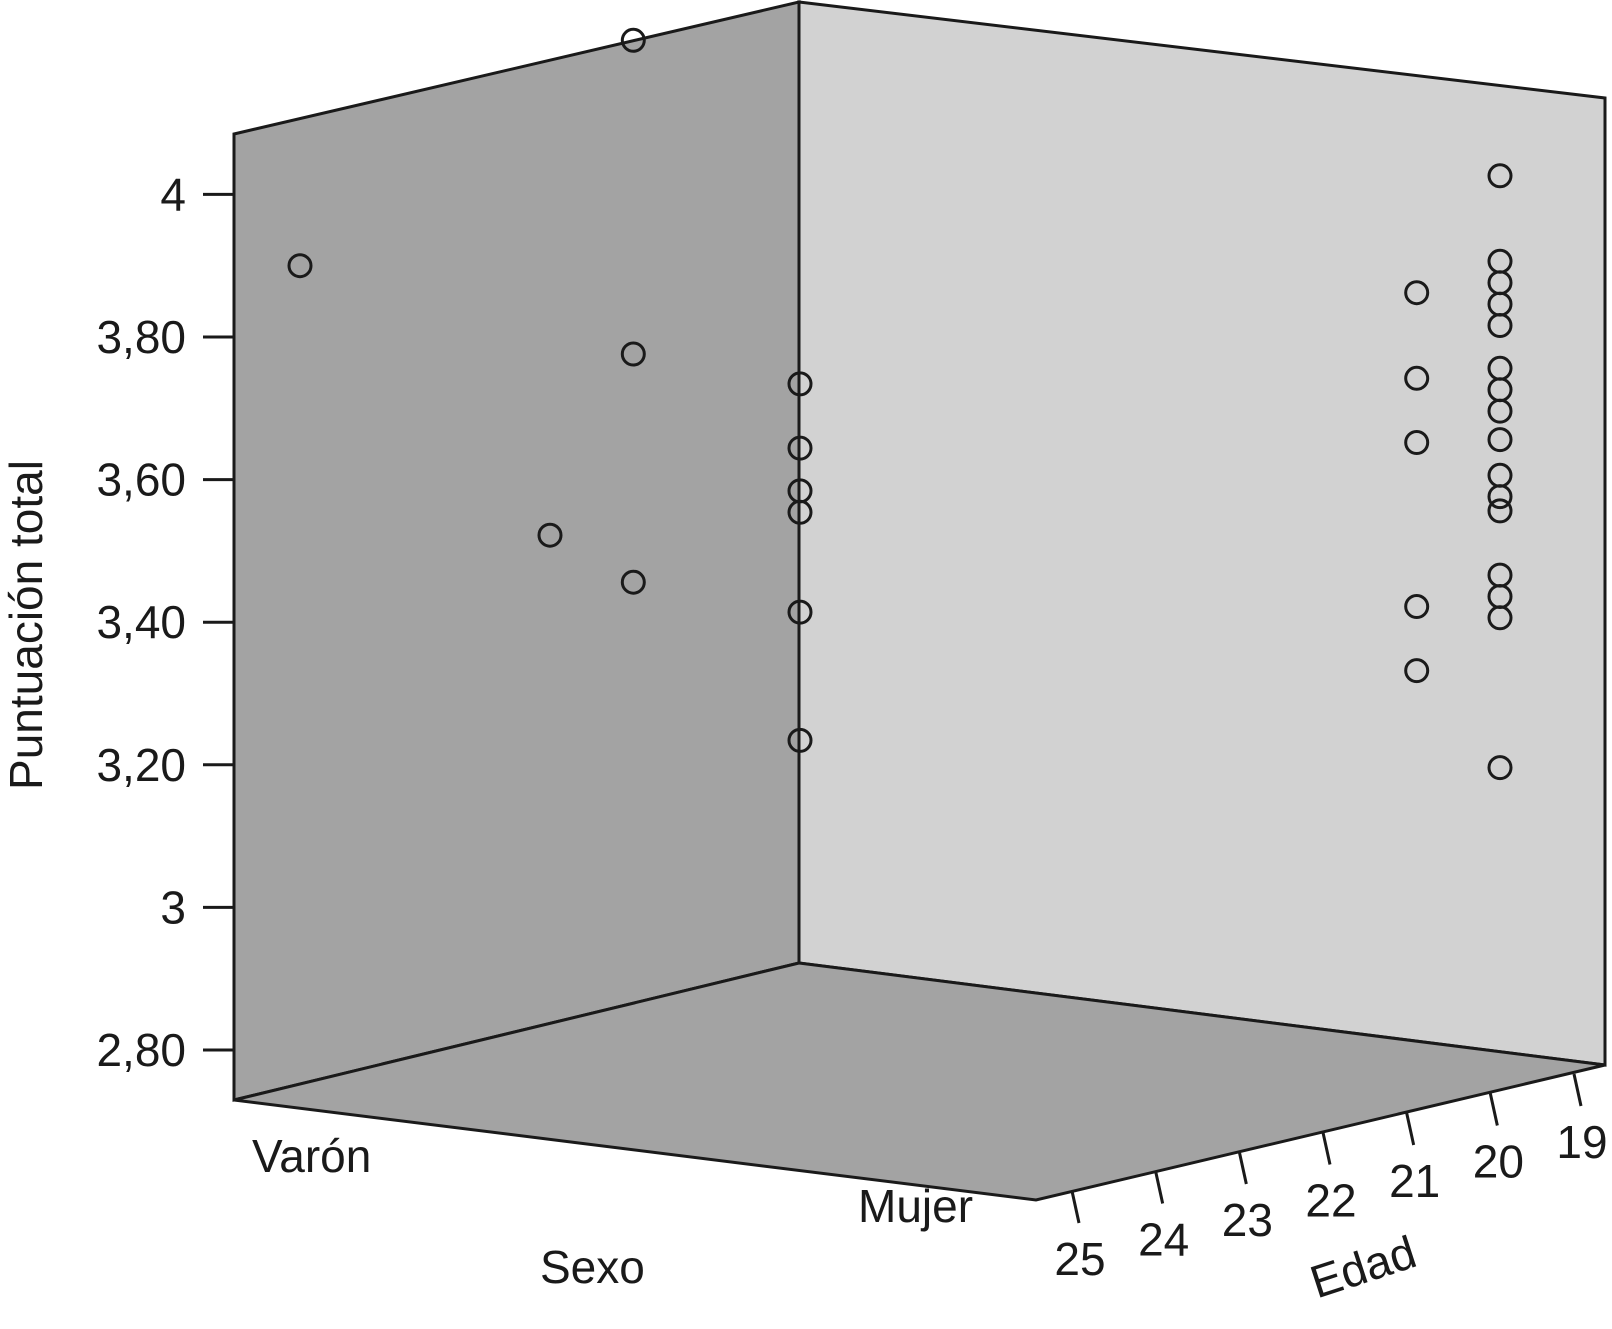  I want to click on y-tick-label: 4, so click(173, 194).